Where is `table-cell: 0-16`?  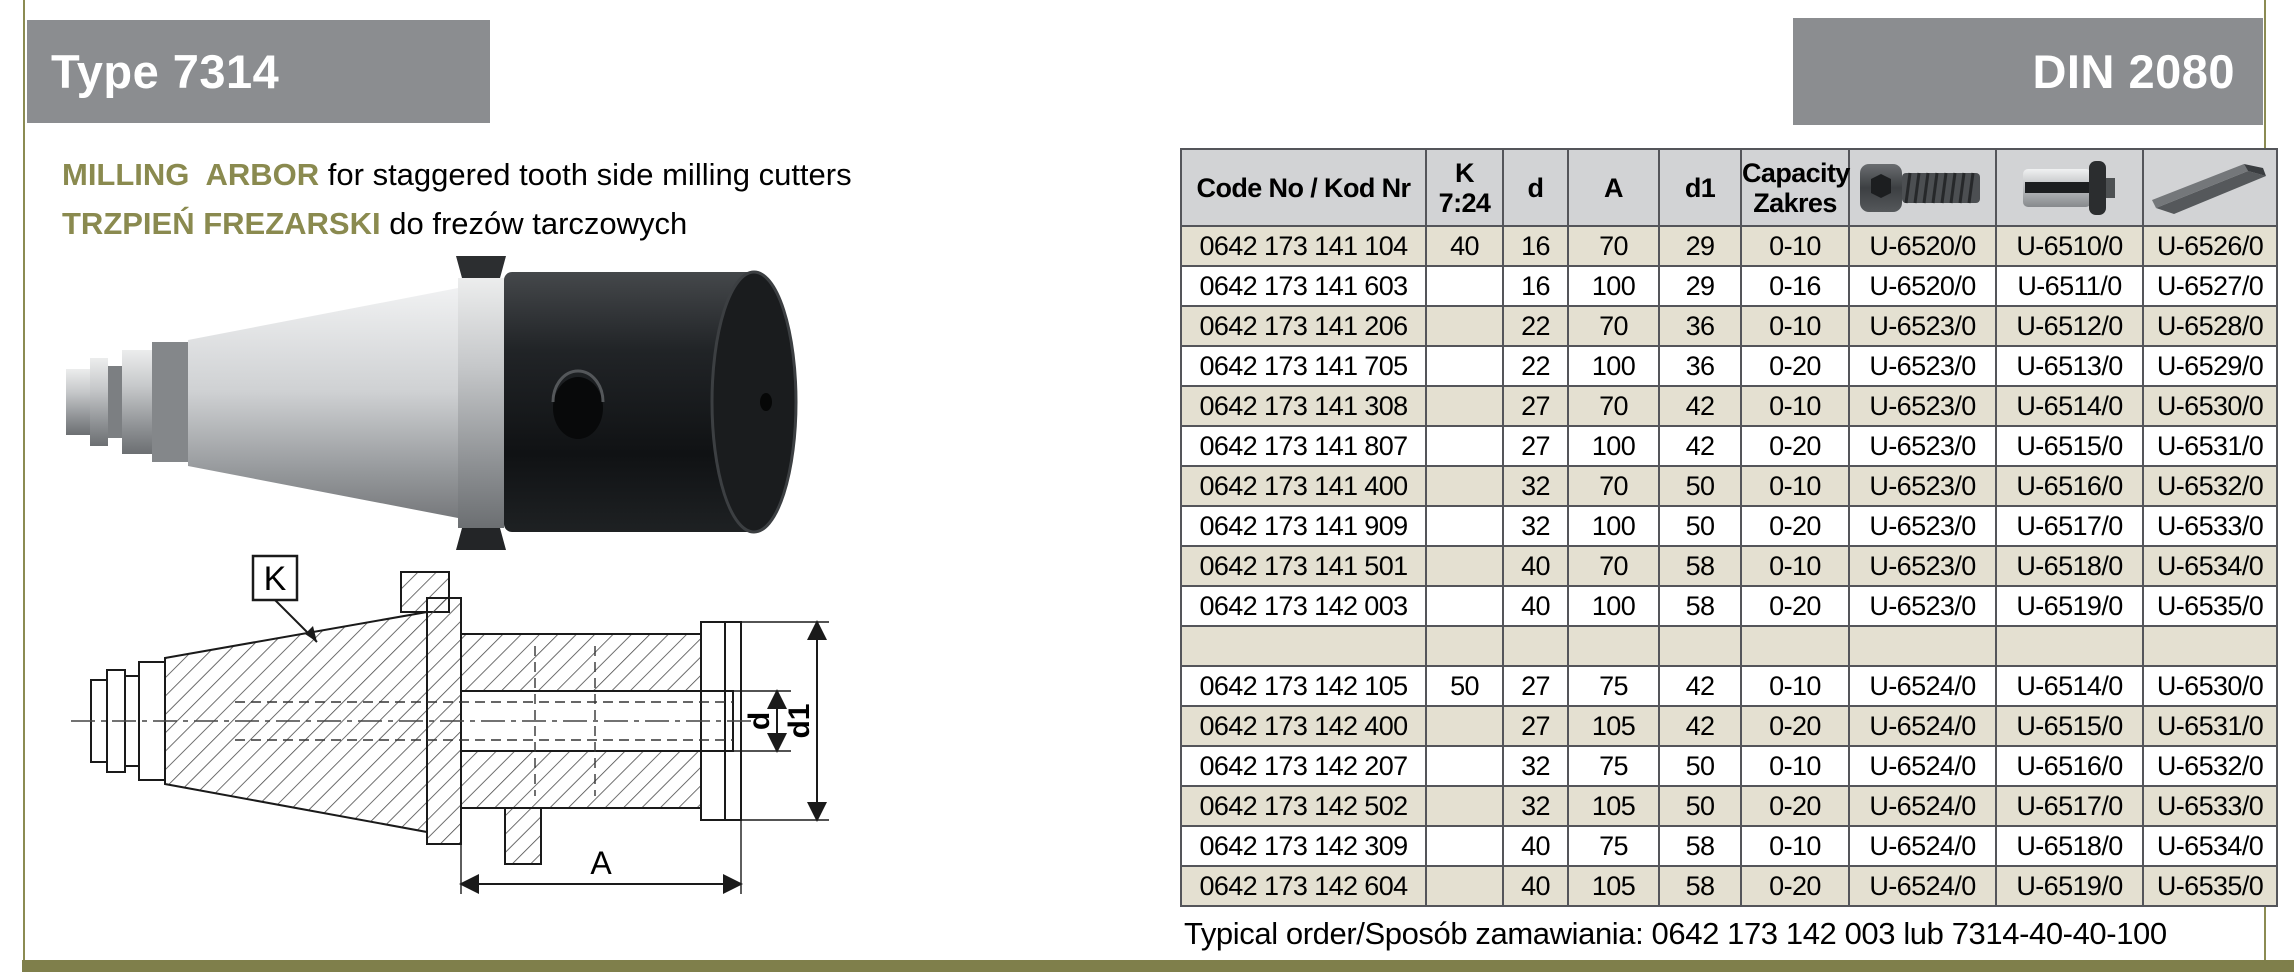 table-cell: 0-16 is located at coordinates (1795, 286).